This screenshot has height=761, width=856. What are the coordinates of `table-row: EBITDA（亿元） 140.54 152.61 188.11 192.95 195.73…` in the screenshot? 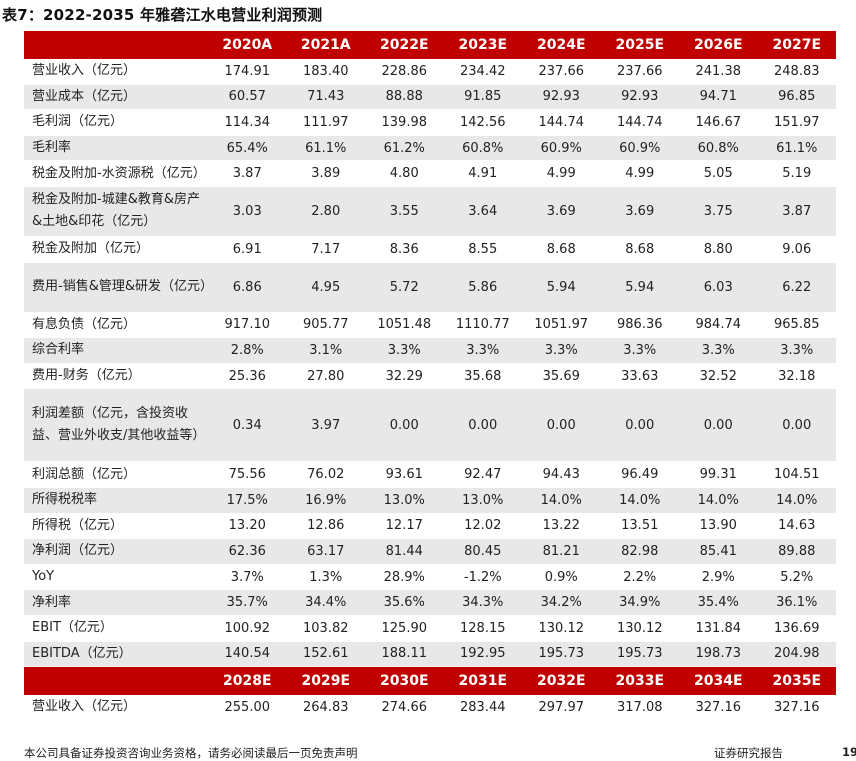 It's located at (430, 654).